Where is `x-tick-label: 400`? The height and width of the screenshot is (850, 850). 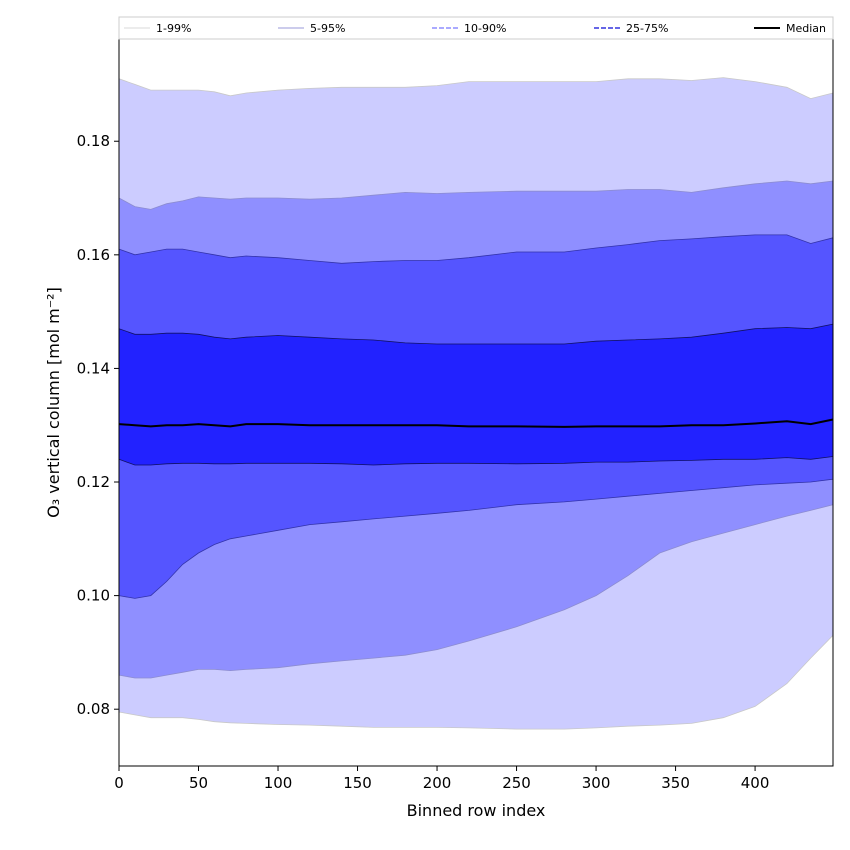 x-tick-label: 400 is located at coordinates (755, 783).